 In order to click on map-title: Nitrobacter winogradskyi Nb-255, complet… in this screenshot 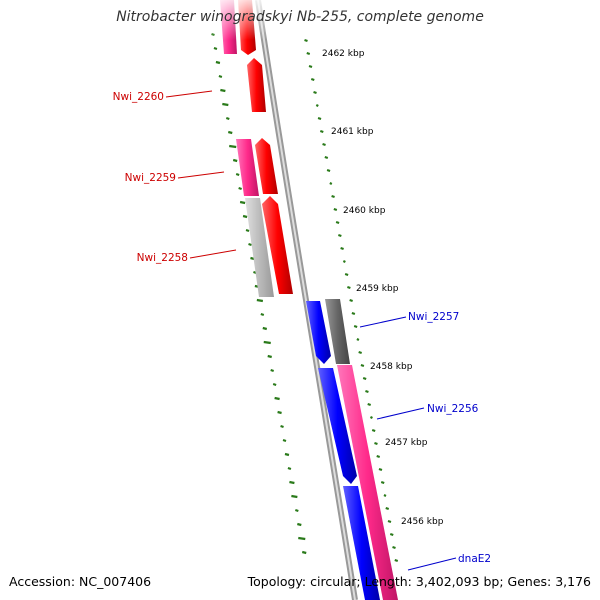, I will do `click(300, 17)`.